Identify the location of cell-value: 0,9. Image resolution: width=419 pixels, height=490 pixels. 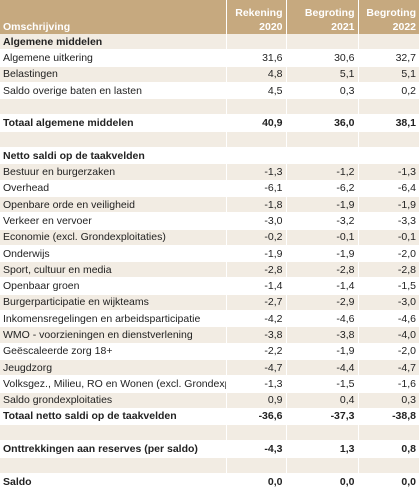
(255, 400).